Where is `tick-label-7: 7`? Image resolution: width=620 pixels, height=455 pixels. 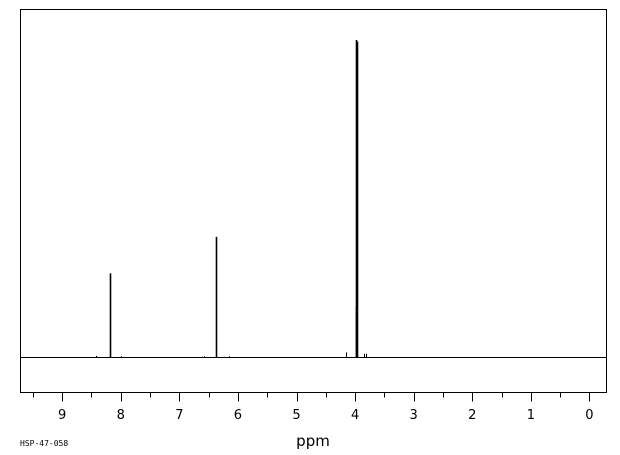 tick-label-7: 7 is located at coordinates (179, 415).